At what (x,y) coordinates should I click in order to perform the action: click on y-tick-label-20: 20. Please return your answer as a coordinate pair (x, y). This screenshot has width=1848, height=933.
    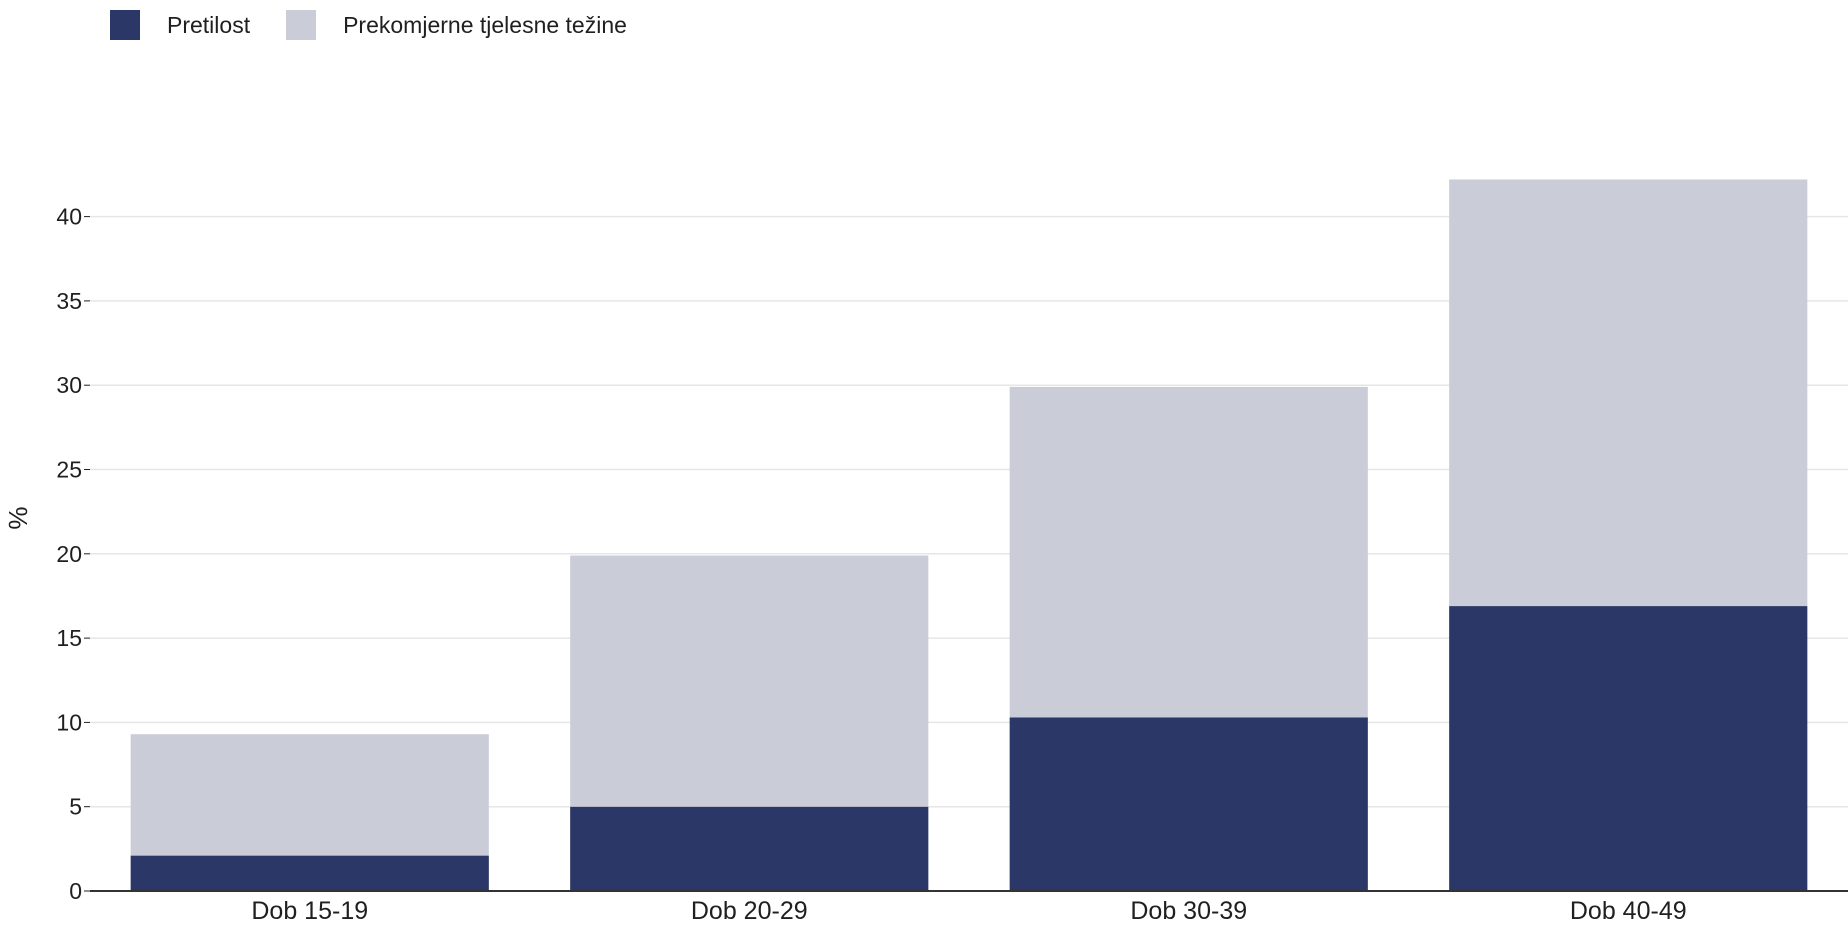
    Looking at the image, I should click on (69, 554).